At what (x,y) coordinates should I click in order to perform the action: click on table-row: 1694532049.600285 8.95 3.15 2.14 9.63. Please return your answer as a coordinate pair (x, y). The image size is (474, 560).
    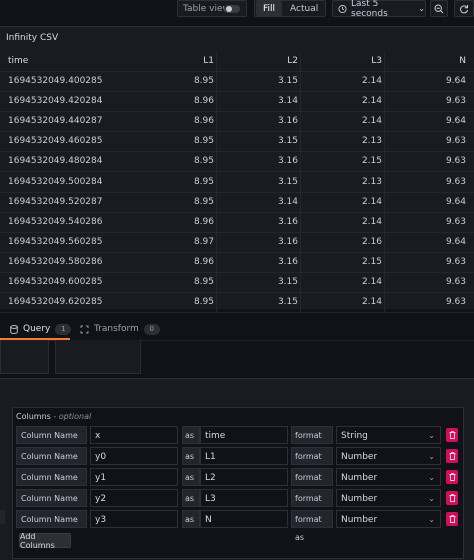
    Looking at the image, I should click on (237, 282).